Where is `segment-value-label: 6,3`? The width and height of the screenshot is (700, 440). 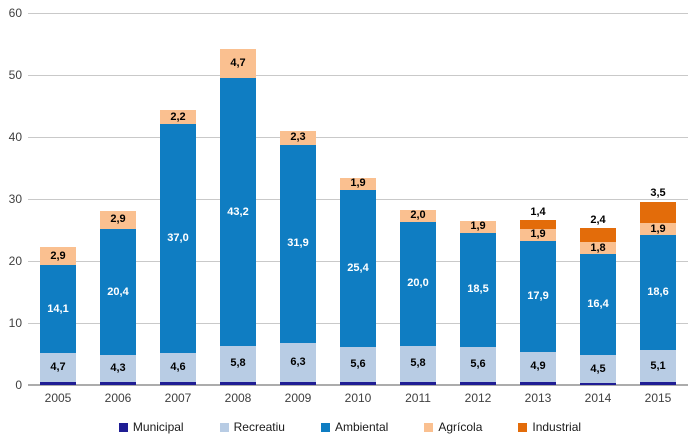 segment-value-label: 6,3 is located at coordinates (298, 361).